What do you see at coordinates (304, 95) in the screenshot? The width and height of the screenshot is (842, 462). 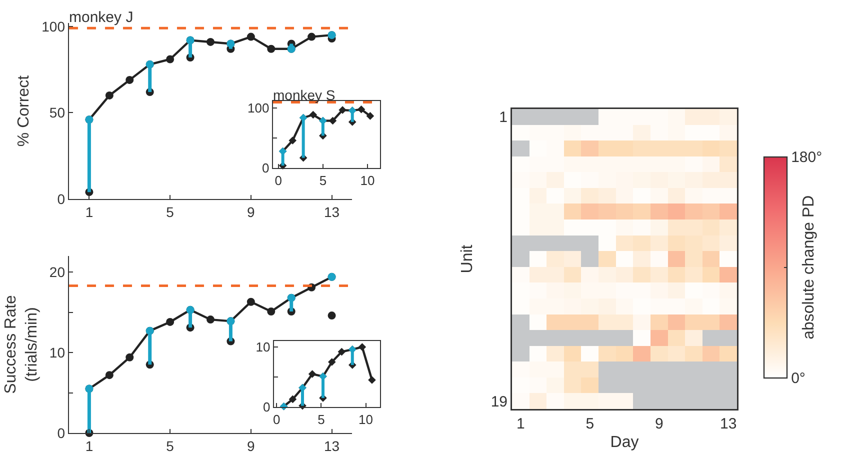 I see `chart-title: monkey S` at bounding box center [304, 95].